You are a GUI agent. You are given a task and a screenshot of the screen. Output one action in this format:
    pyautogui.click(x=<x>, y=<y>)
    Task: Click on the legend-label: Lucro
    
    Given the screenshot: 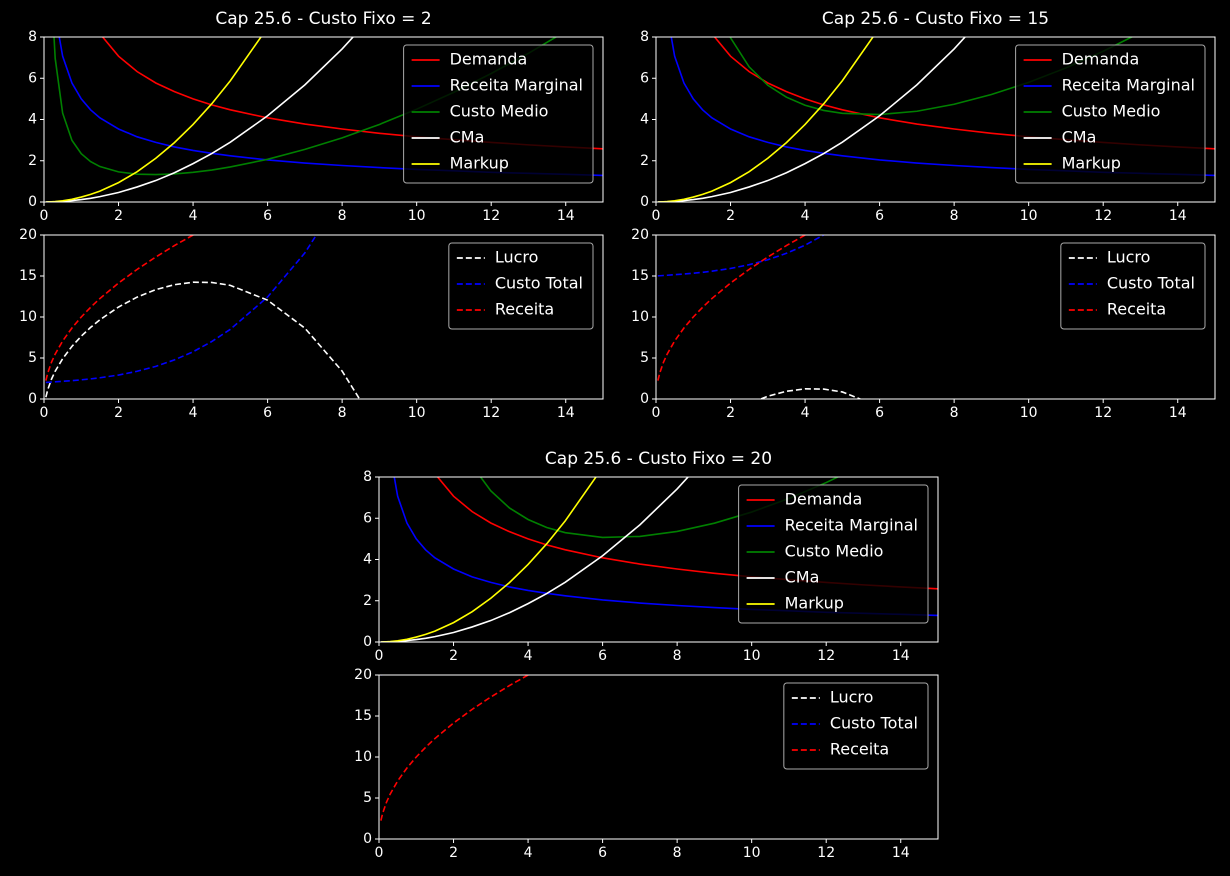 What is the action you would take?
    pyautogui.click(x=1129, y=257)
    